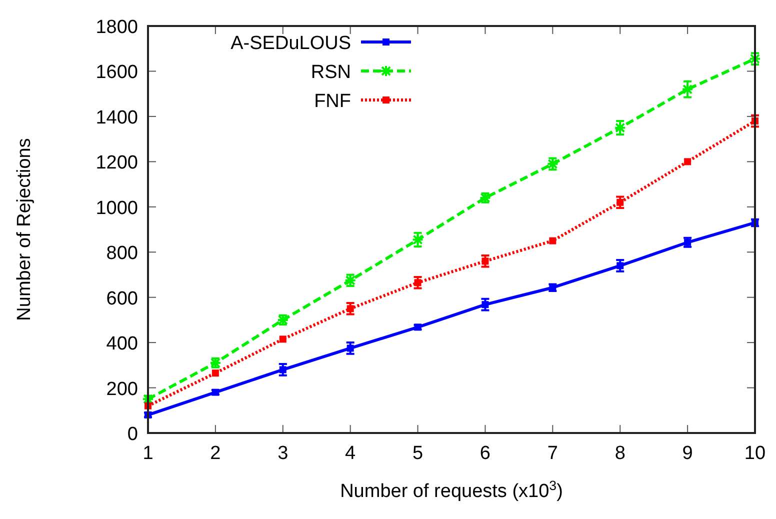 Image resolution: width=776 pixels, height=519 pixels. Describe the element at coordinates (485, 453) in the screenshot. I see `x-tick-label: 6` at that location.